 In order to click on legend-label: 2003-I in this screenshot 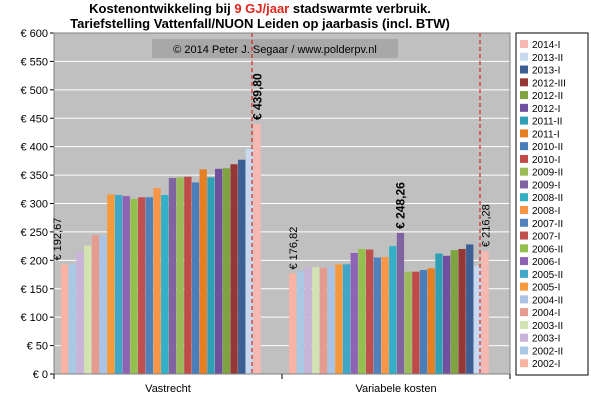, I will do `click(546, 339)`.